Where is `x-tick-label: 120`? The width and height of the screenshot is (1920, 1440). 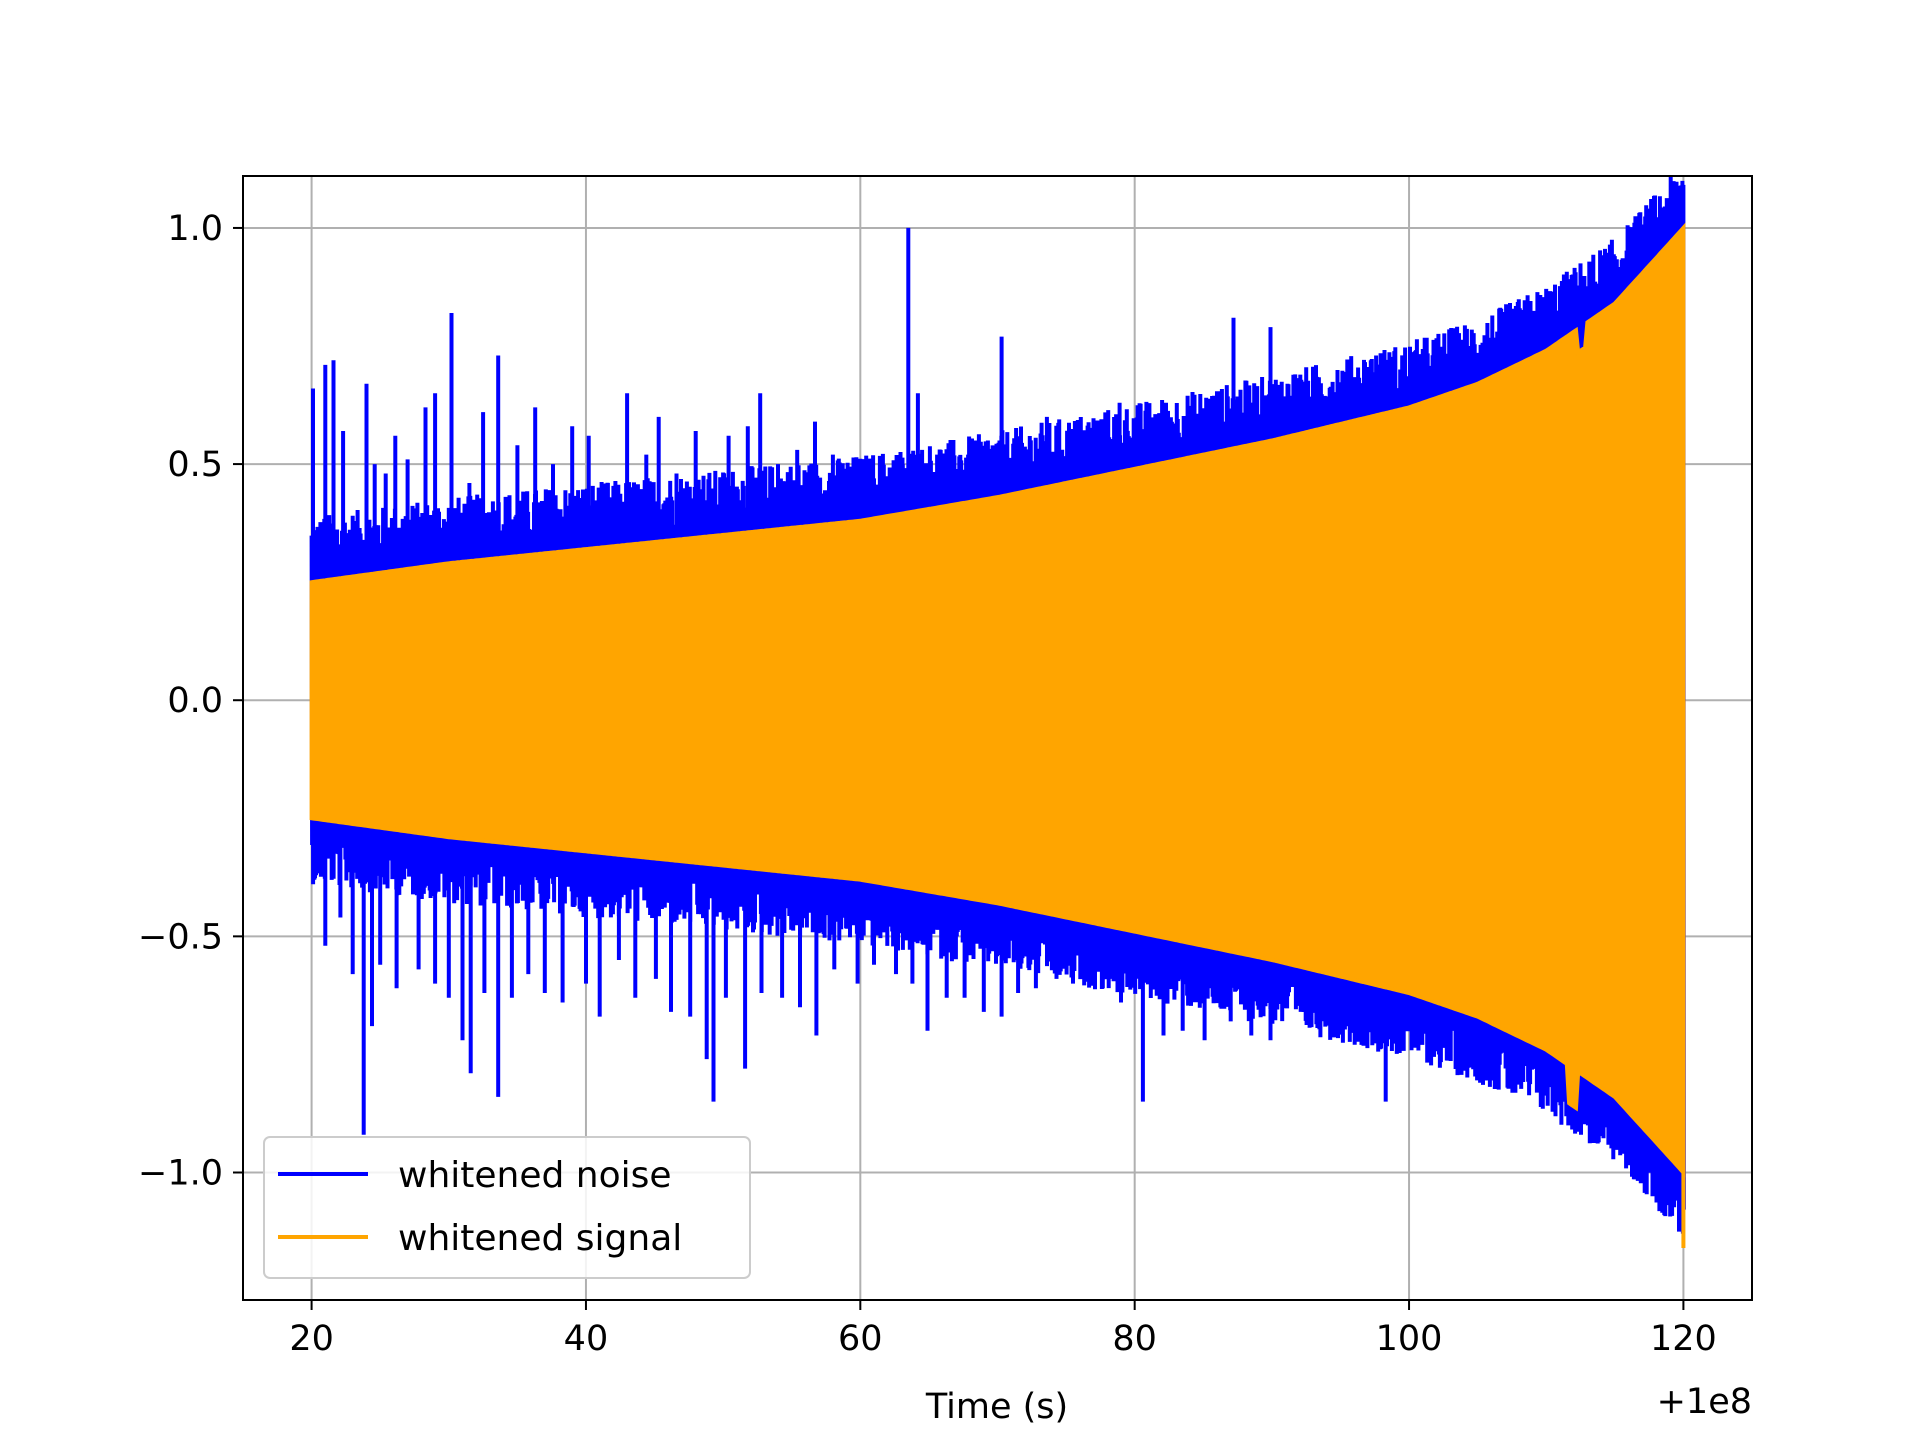
x-tick-label: 120 is located at coordinates (1683, 1339).